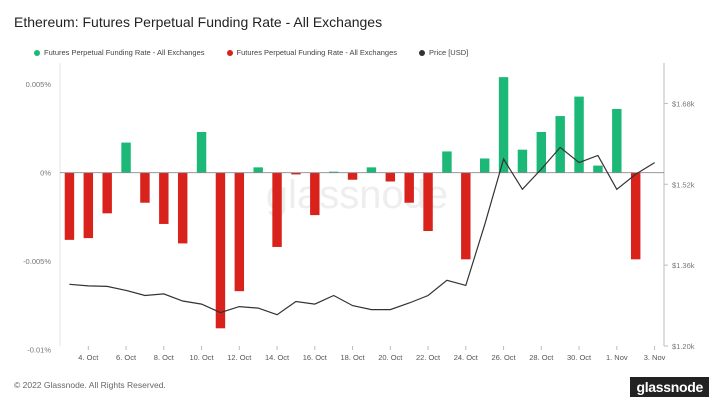 The height and width of the screenshot is (405, 719). Describe the element at coordinates (37, 217) in the screenshot. I see `left-y-axis: 0.005% 0% -0.005% -0.01%` at that location.